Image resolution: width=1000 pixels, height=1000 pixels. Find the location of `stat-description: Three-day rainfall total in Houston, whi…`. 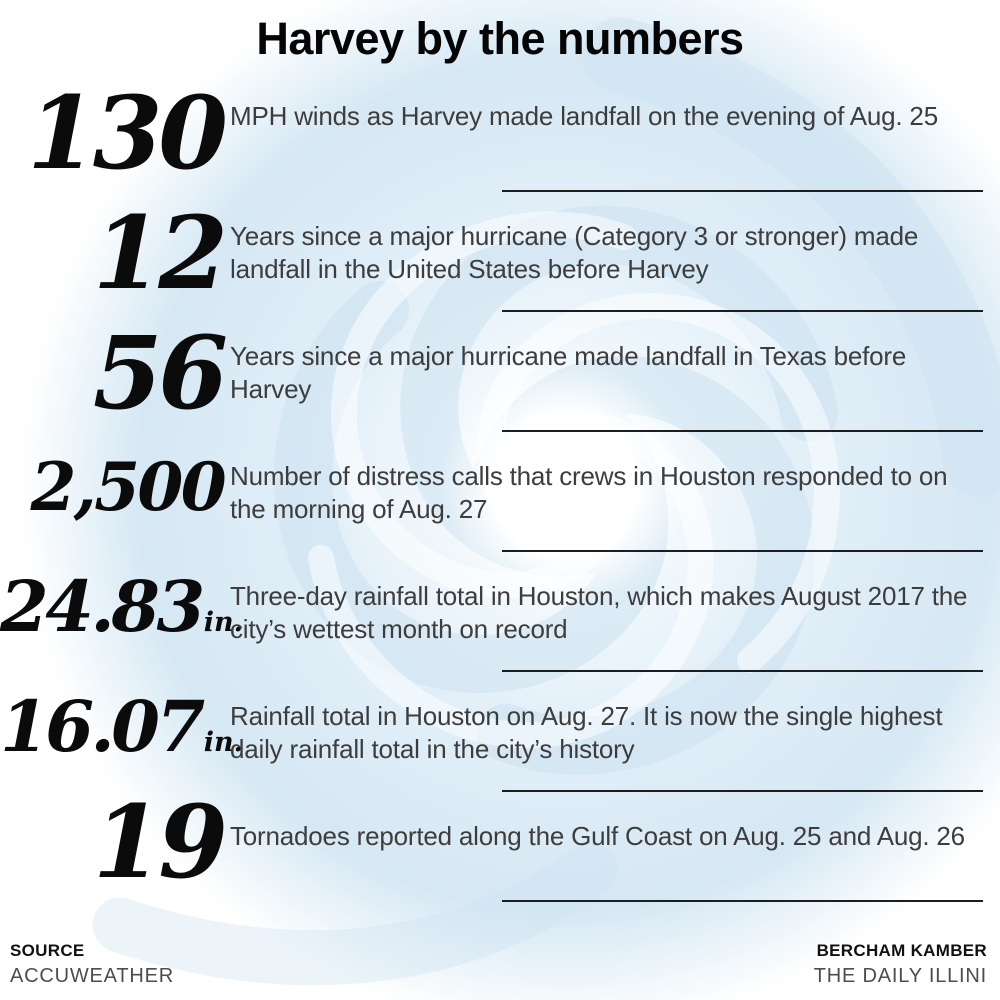

stat-description: Three-day rainfall total in Houston, whi… is located at coordinates (599, 612).